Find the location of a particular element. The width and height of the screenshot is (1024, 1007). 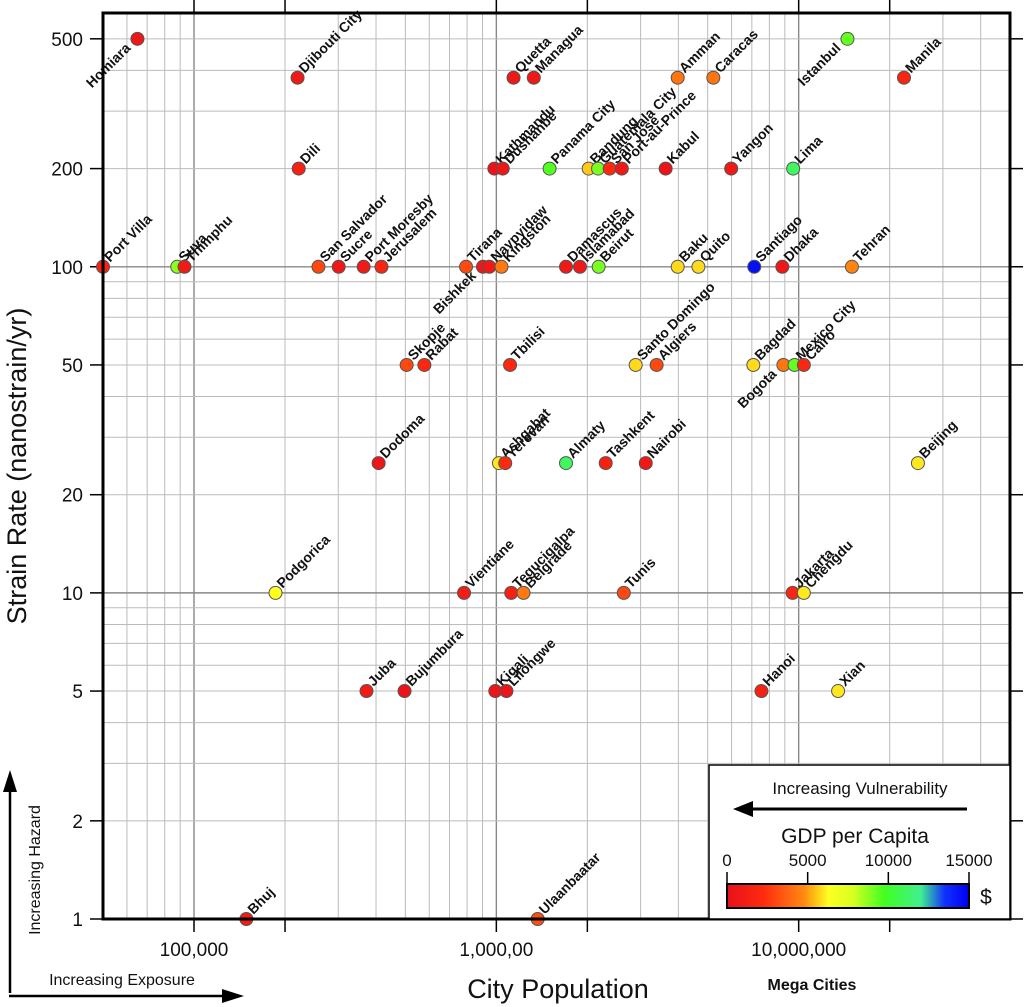

hazard-exposure-arrows: Increasing Hazard Increasing Exposure is located at coordinates (123, 886).